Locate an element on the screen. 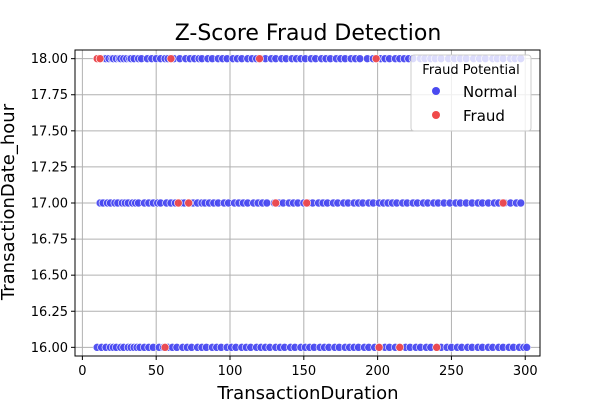  x-tick-label: 300 is located at coordinates (525, 371).